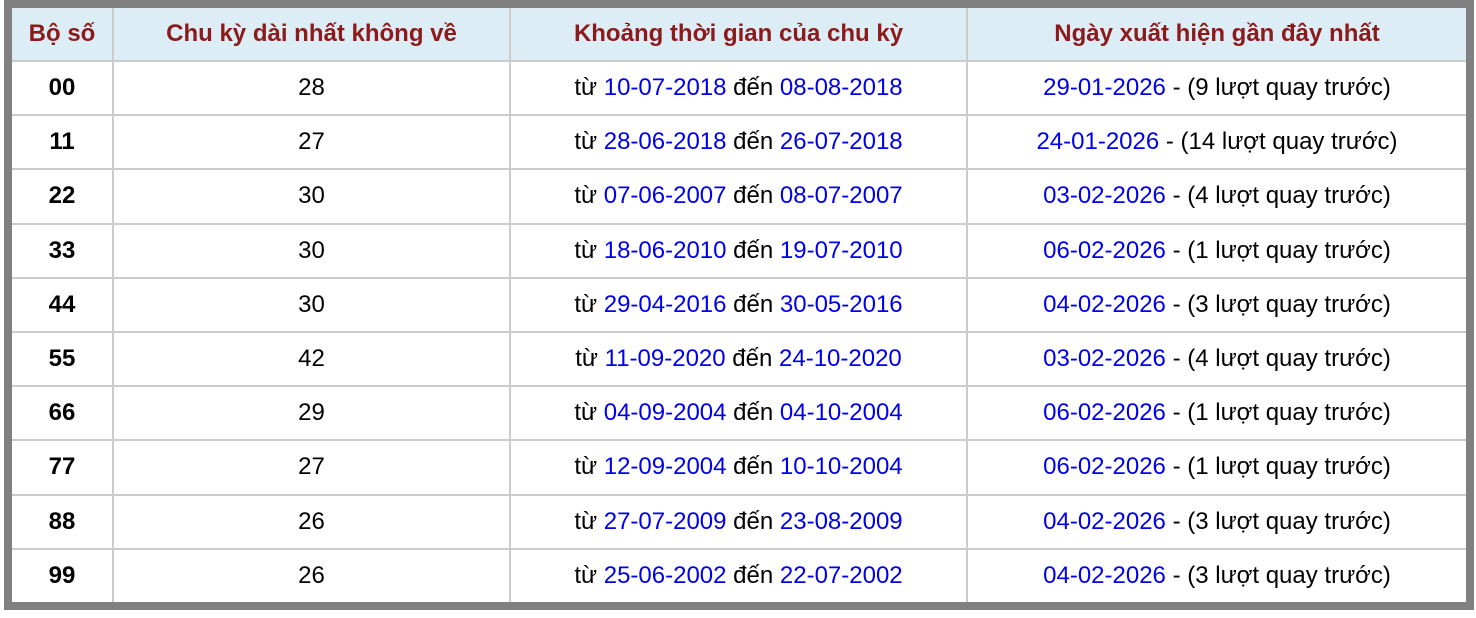  I want to click on to-date-link: 26-07-2018, so click(841, 142).